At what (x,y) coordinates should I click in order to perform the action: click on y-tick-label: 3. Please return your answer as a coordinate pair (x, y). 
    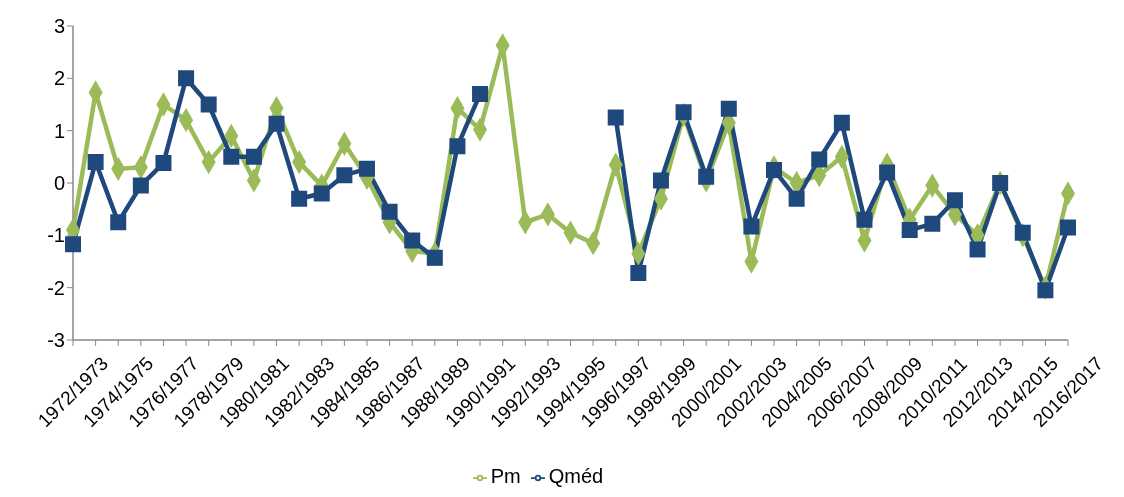
    Looking at the image, I should click on (59, 26).